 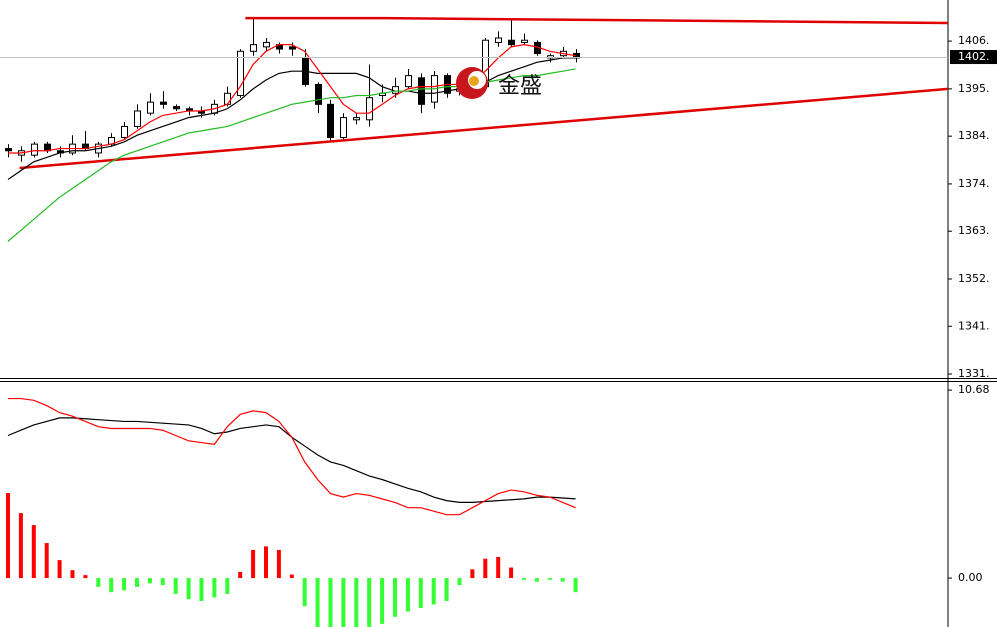 I want to click on current-price-box, so click(x=973, y=57).